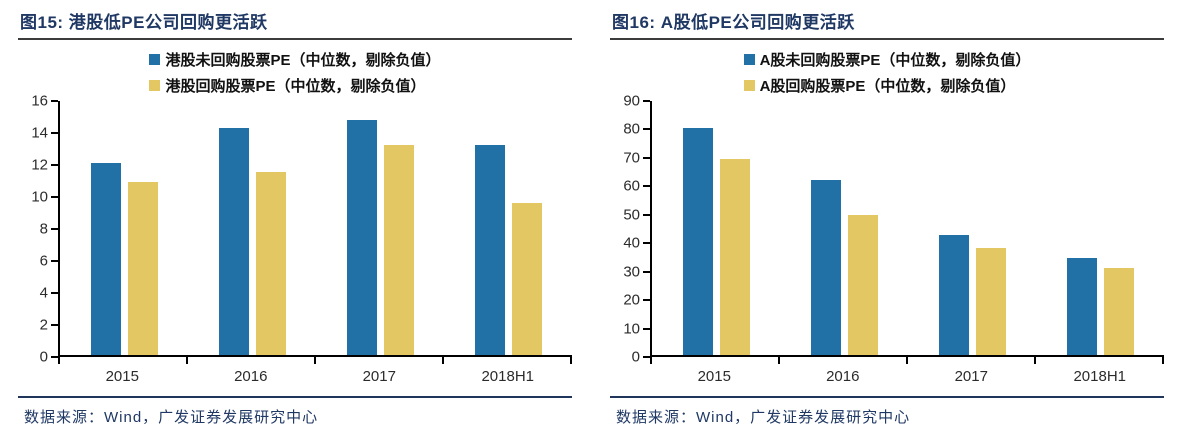  Describe the element at coordinates (887, 72) in the screenshot. I see `figure-16-legend: A股未回购股票PE（中位数，剔除负值） A股回购股票PE（中位数，剔除负值）` at that location.